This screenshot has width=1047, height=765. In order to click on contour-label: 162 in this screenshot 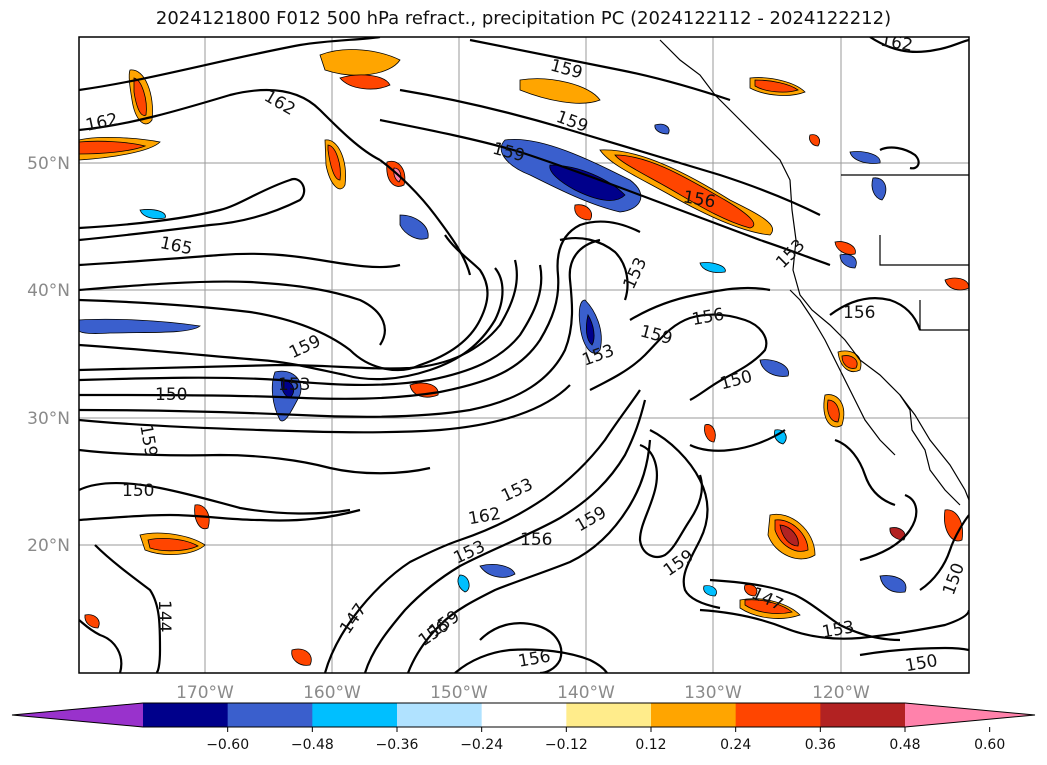, I will do `click(896, 43)`.